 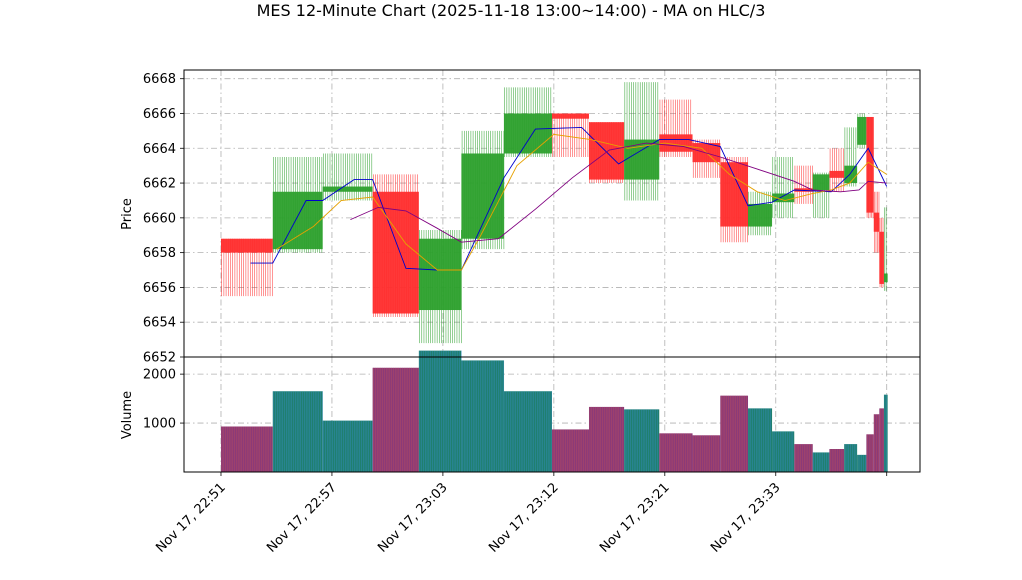 I want to click on price-tick-label: 6654, so click(x=159, y=323).